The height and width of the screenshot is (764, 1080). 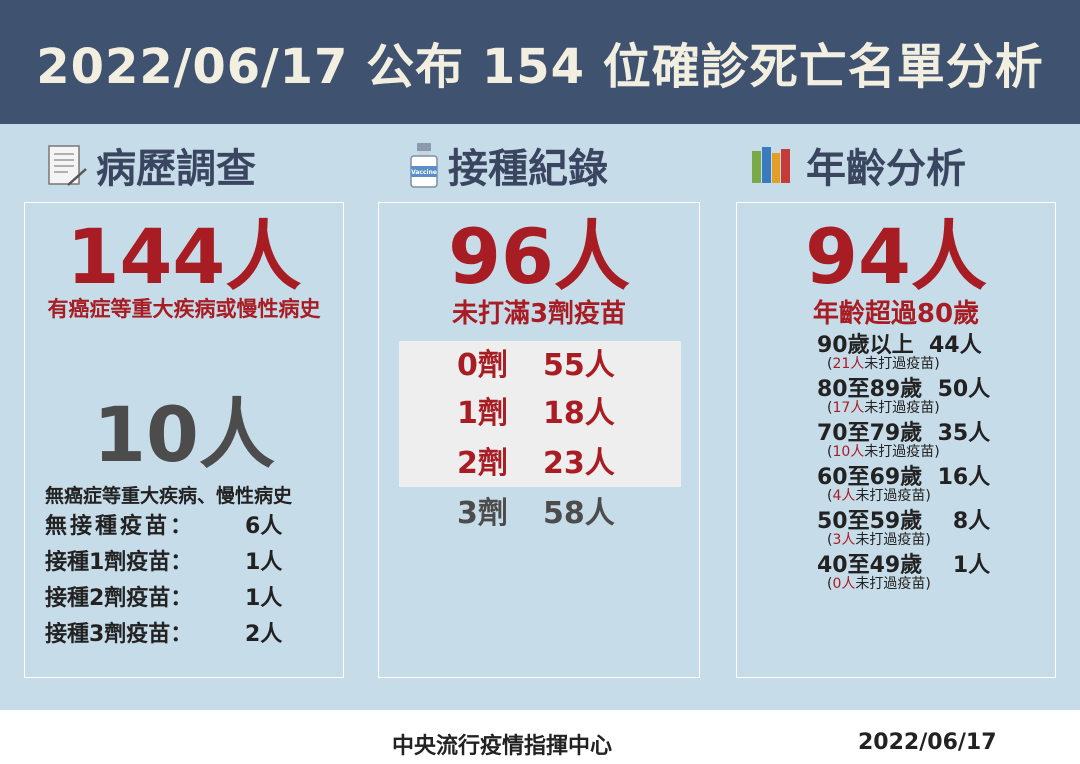 What do you see at coordinates (67, 165) in the screenshot?
I see `document-icon` at bounding box center [67, 165].